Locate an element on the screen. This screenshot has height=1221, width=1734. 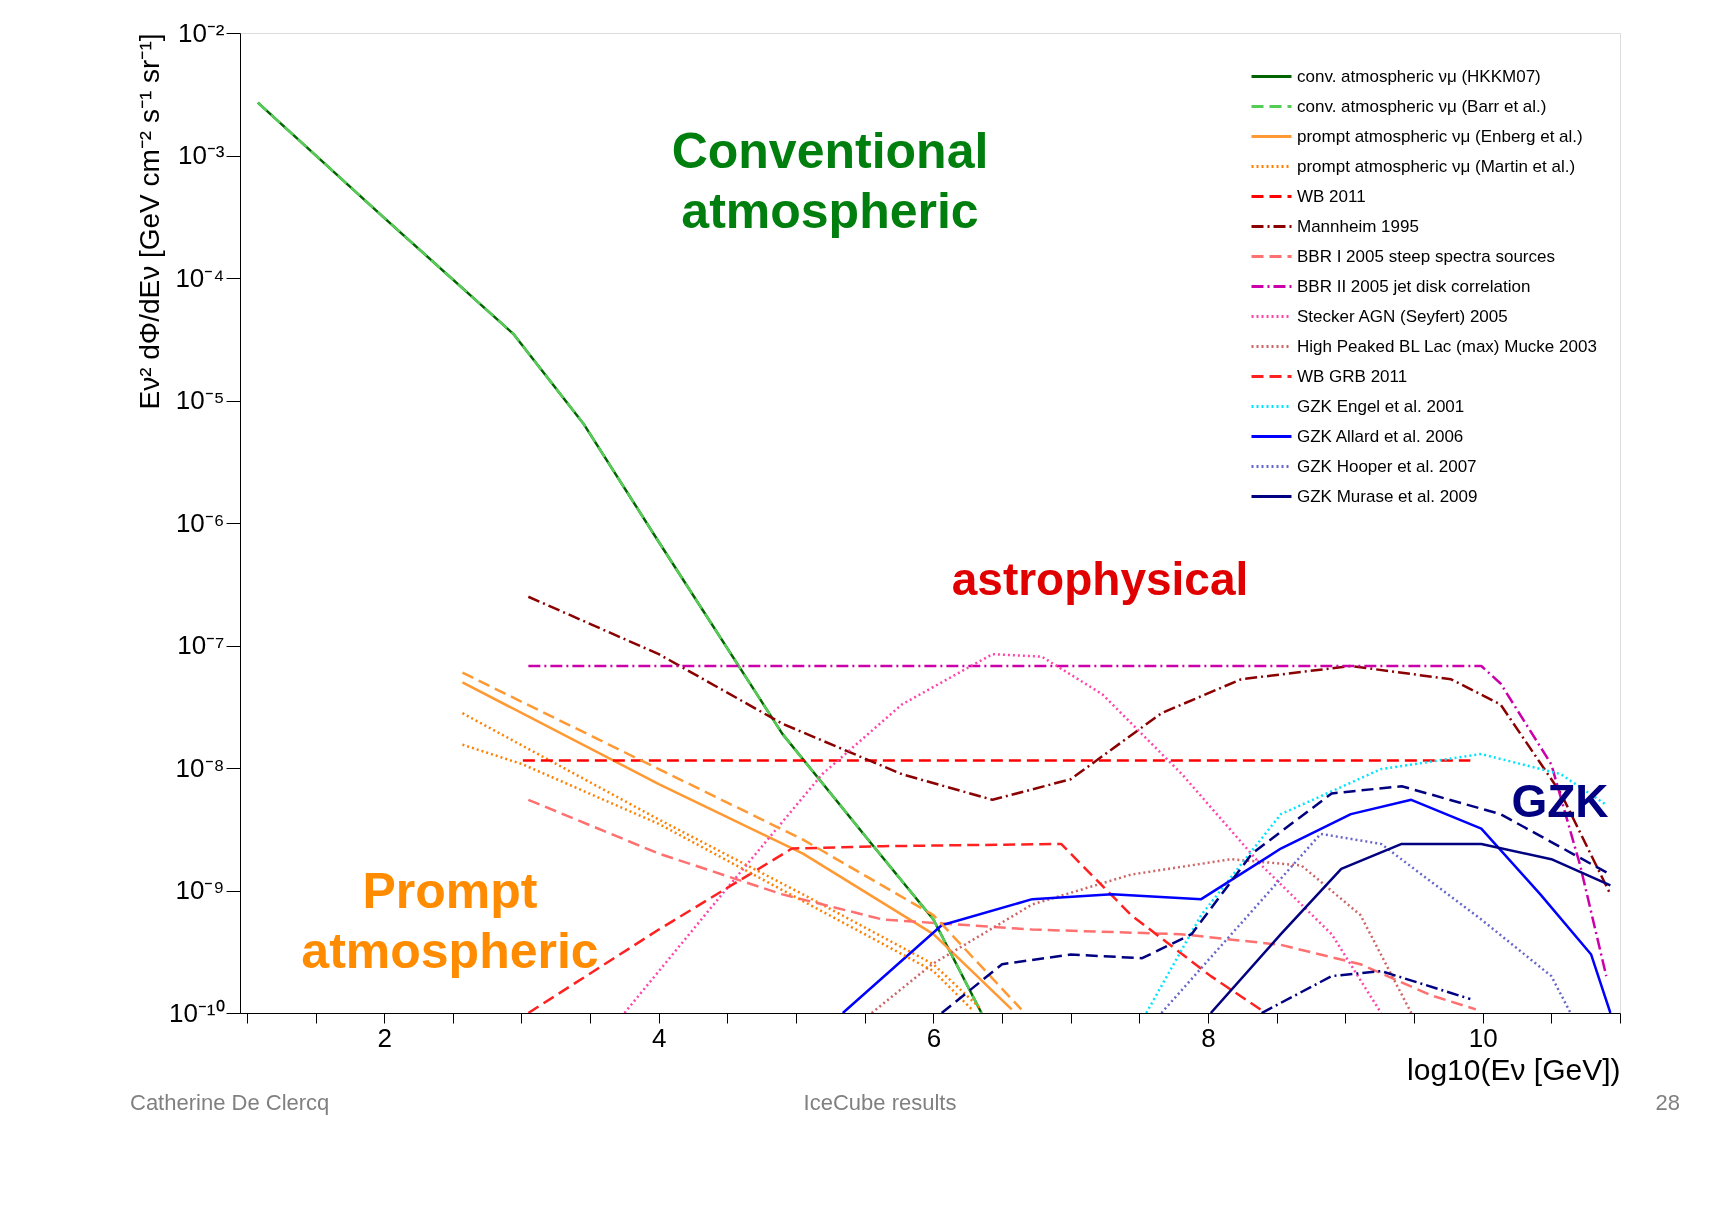
text: 28 is located at coordinates (1667, 1102).